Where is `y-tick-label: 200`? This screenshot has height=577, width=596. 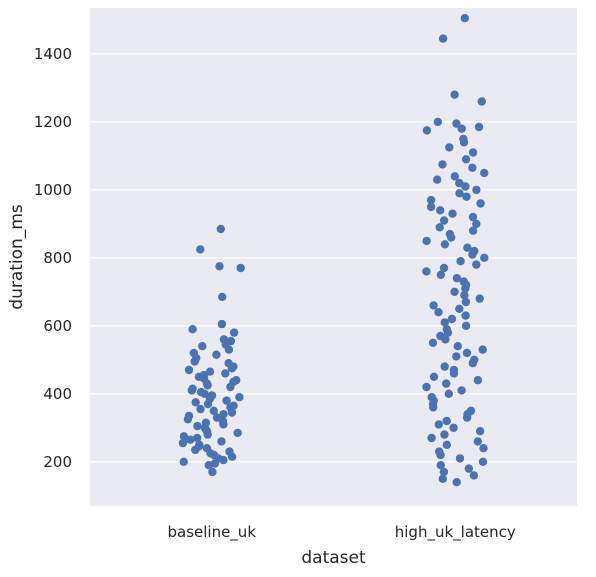
y-tick-label: 200 is located at coordinates (57, 462).